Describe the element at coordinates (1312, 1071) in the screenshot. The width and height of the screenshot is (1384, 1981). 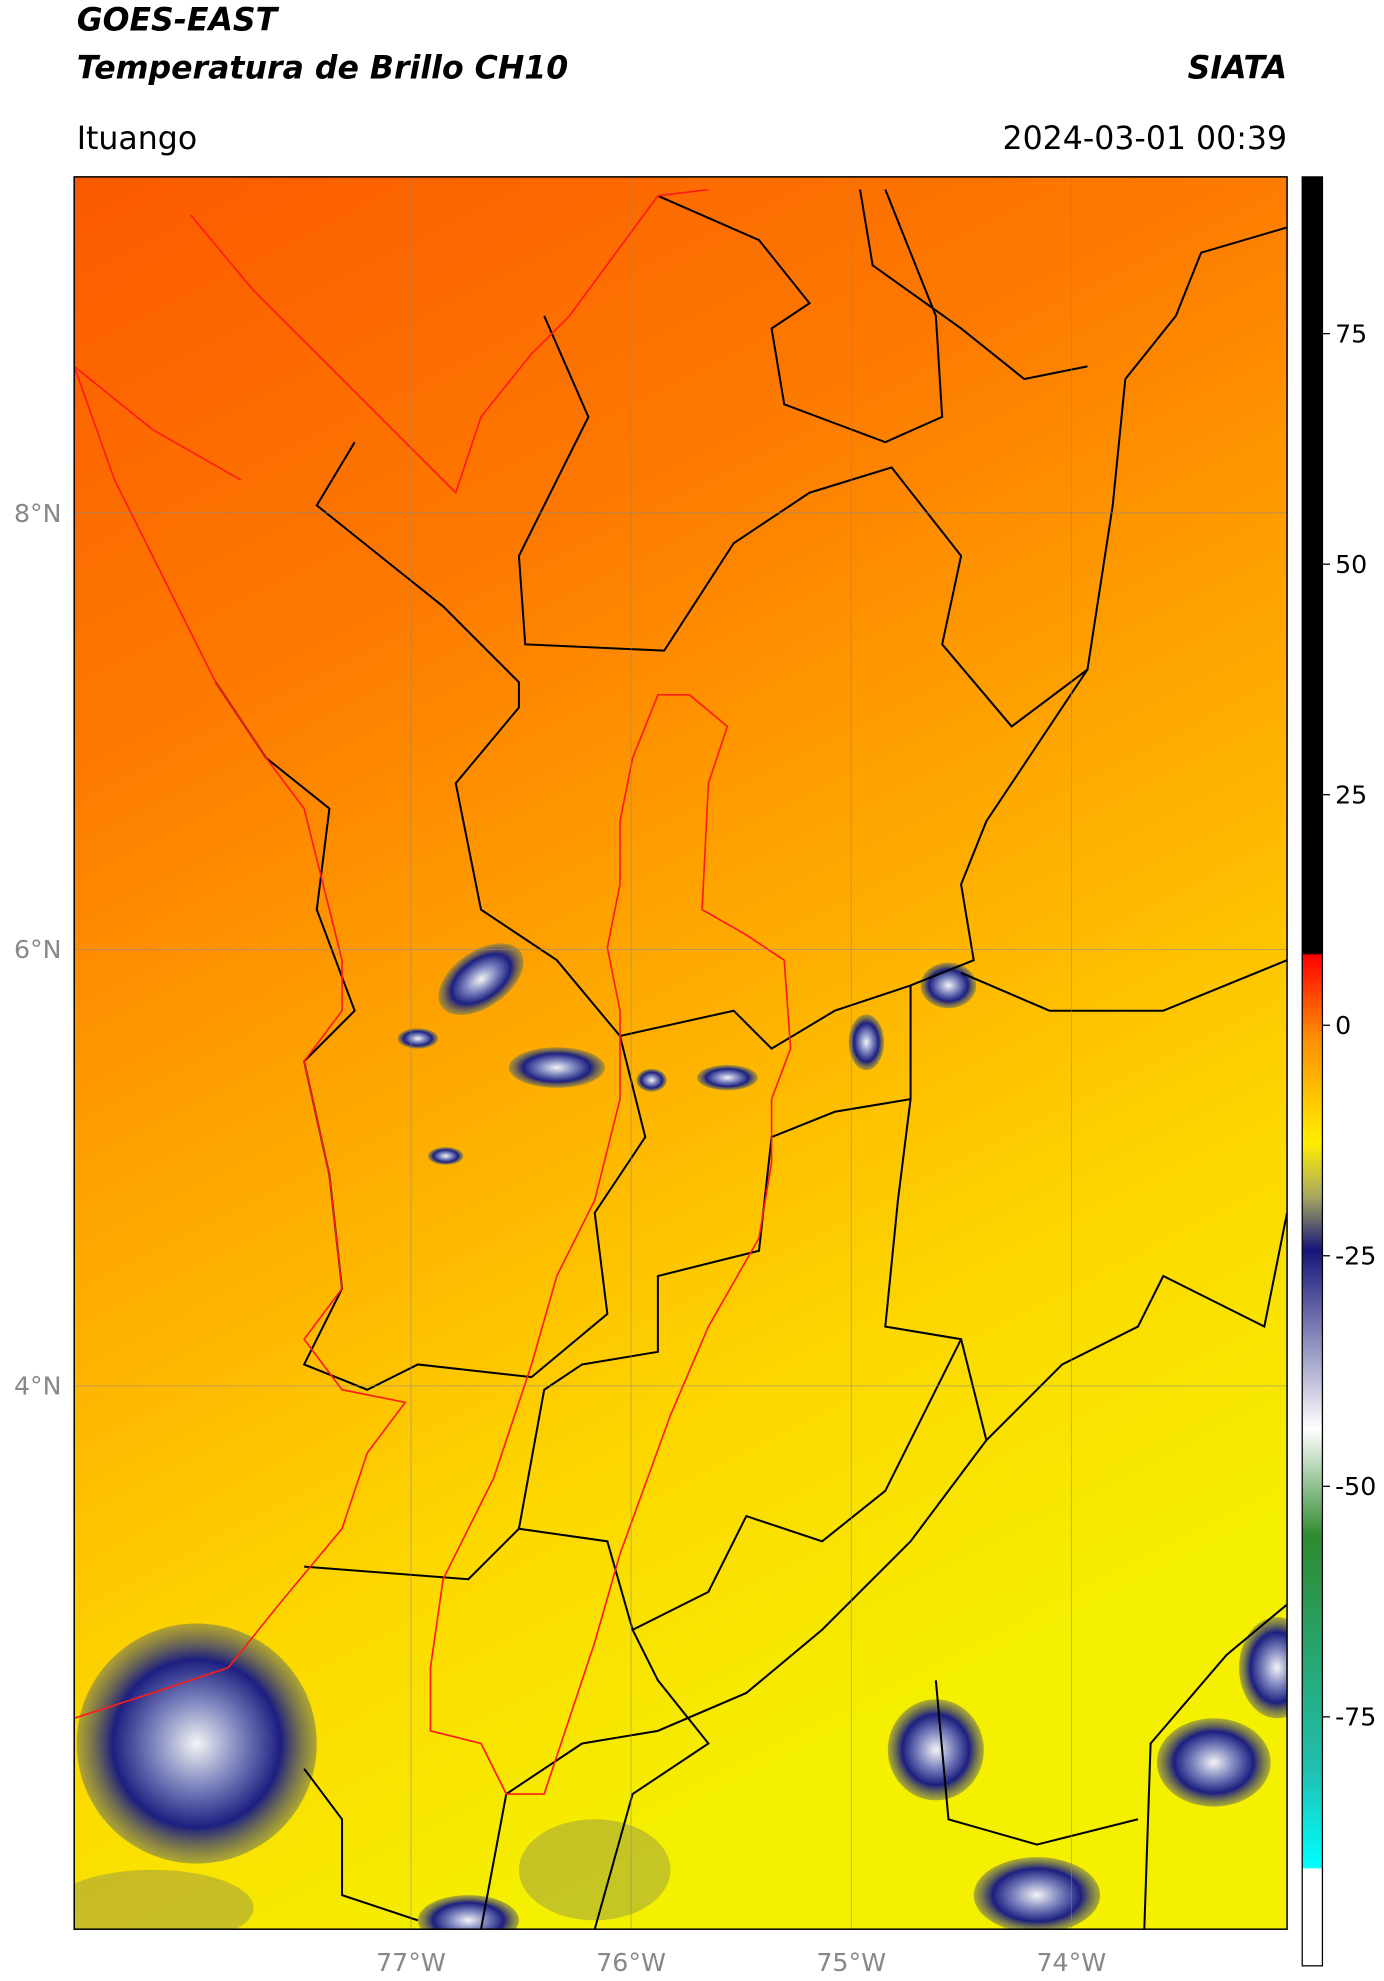
I see `colorbar` at that location.